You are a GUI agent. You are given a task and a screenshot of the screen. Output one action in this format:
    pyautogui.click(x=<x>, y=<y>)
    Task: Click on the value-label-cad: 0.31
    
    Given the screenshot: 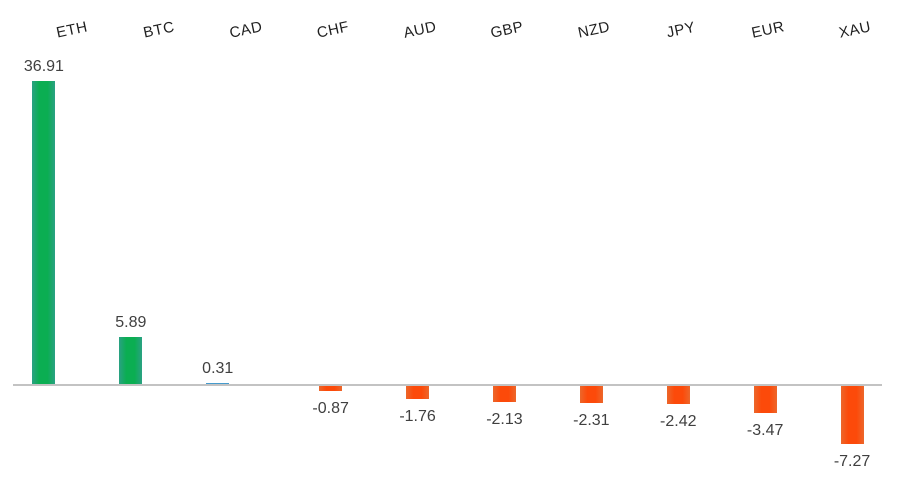 What is the action you would take?
    pyautogui.click(x=218, y=369)
    